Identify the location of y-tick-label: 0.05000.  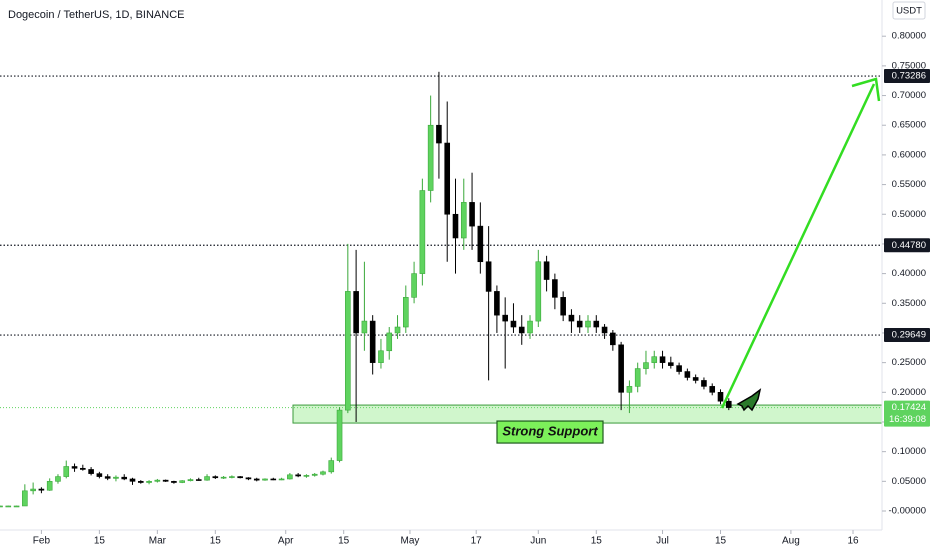
(909, 481).